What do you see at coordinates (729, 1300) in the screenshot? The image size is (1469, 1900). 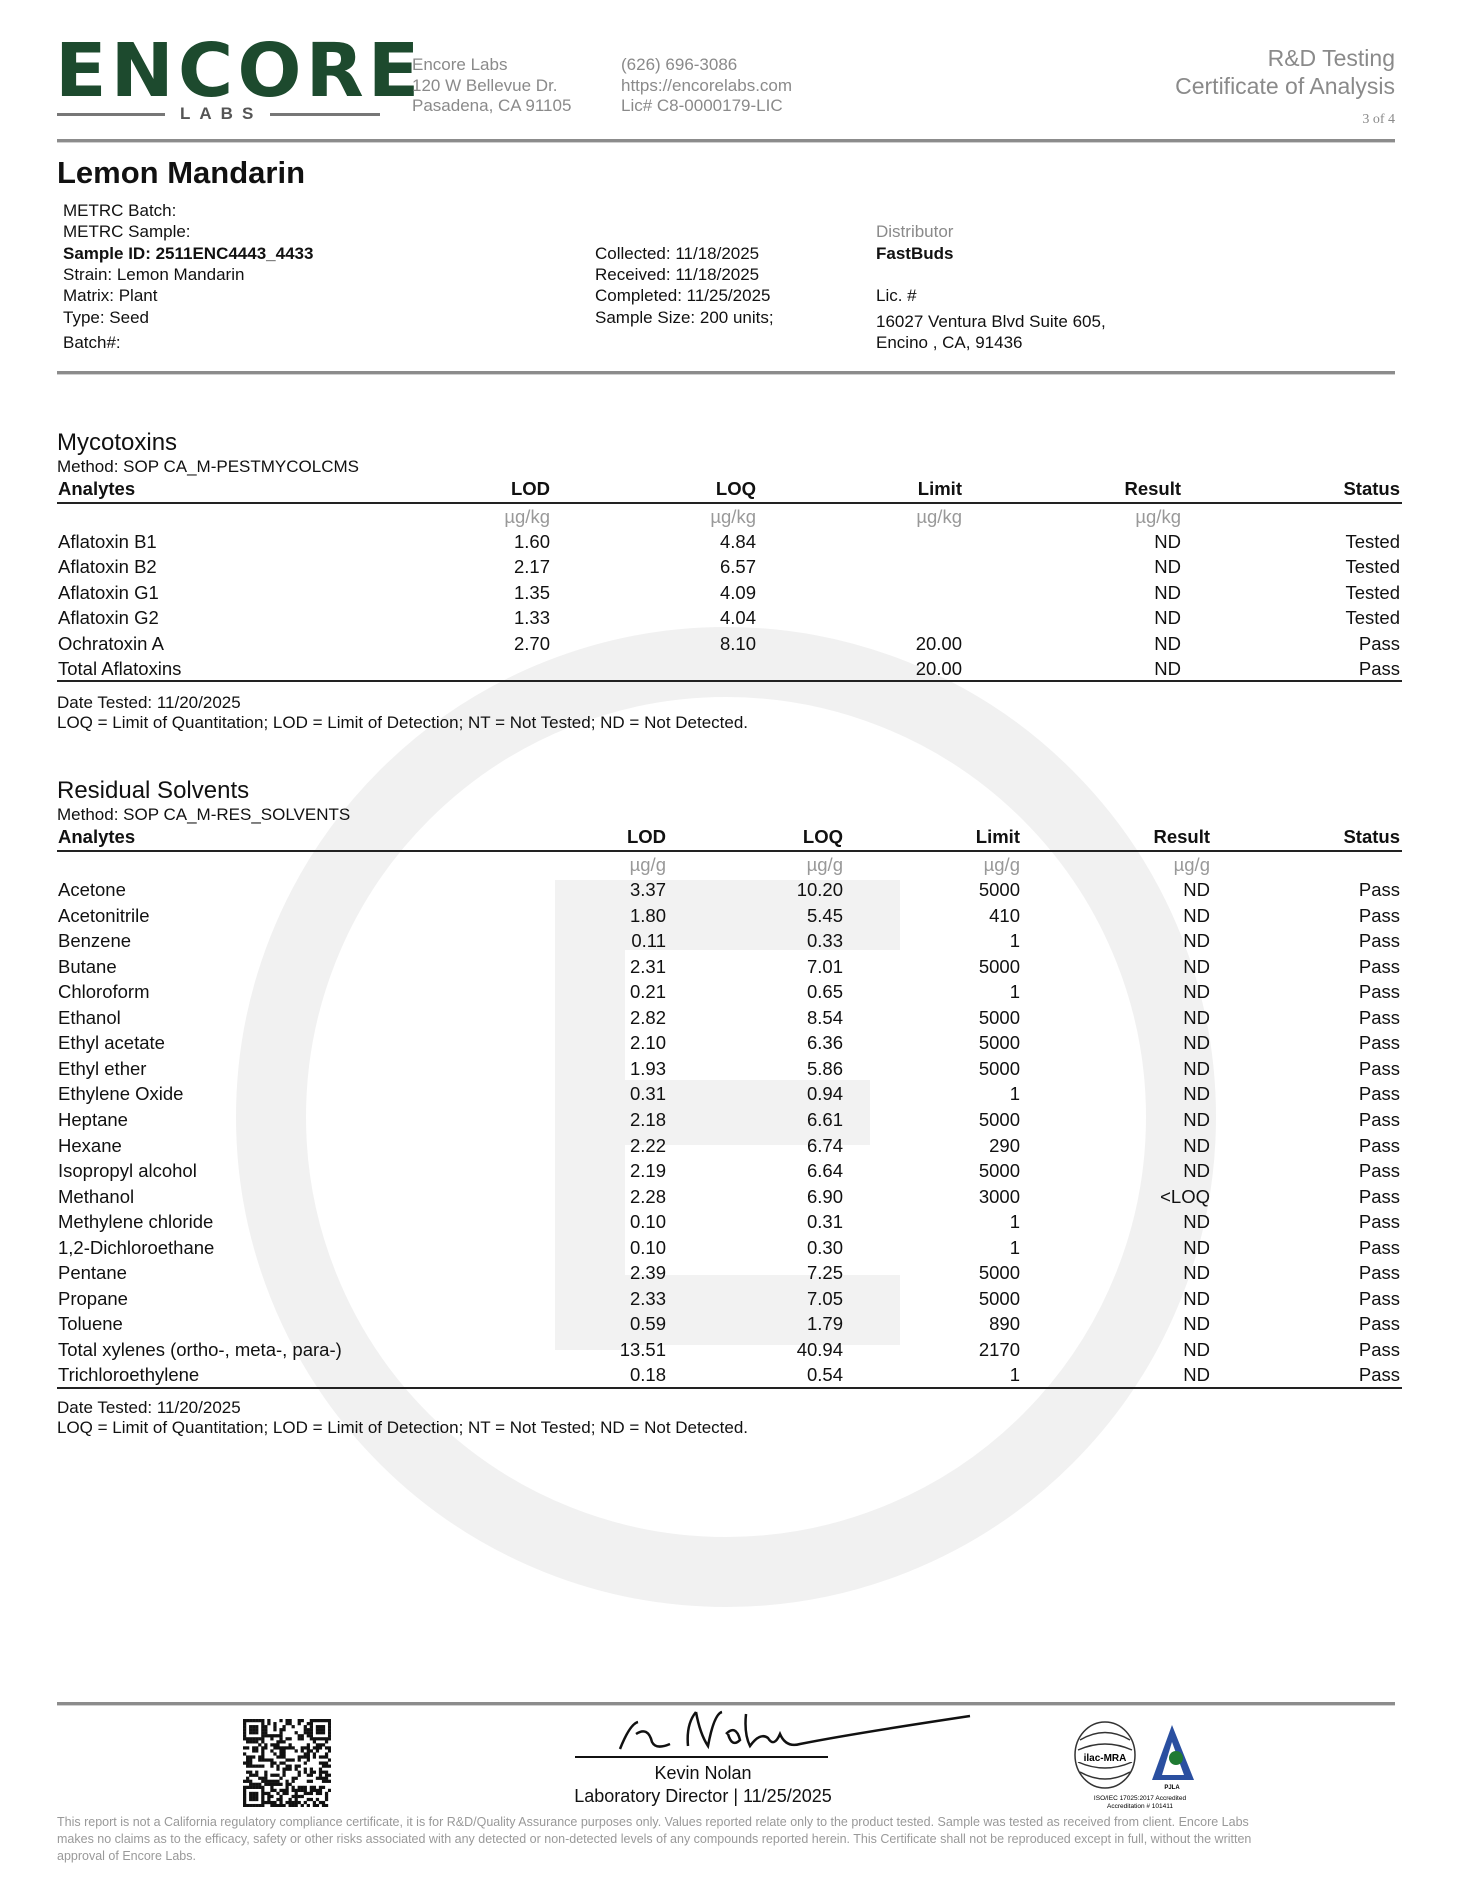 I see `table-row: Propane 2.33 7.05 5000 ND Pass` at bounding box center [729, 1300].